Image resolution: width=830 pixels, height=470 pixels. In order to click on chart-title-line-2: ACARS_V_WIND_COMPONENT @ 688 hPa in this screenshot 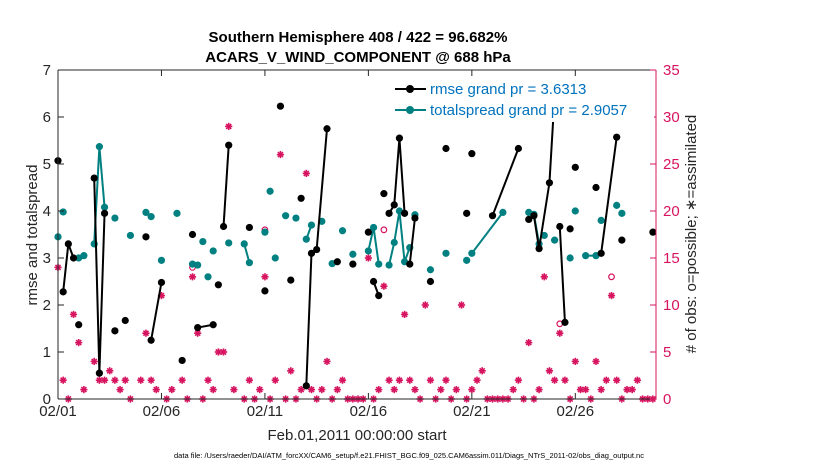, I will do `click(358, 57)`.